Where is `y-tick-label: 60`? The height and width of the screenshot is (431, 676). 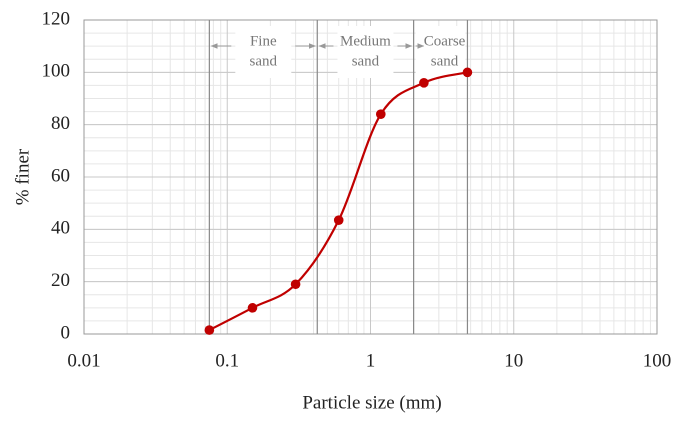
y-tick-label: 60 is located at coordinates (60, 175).